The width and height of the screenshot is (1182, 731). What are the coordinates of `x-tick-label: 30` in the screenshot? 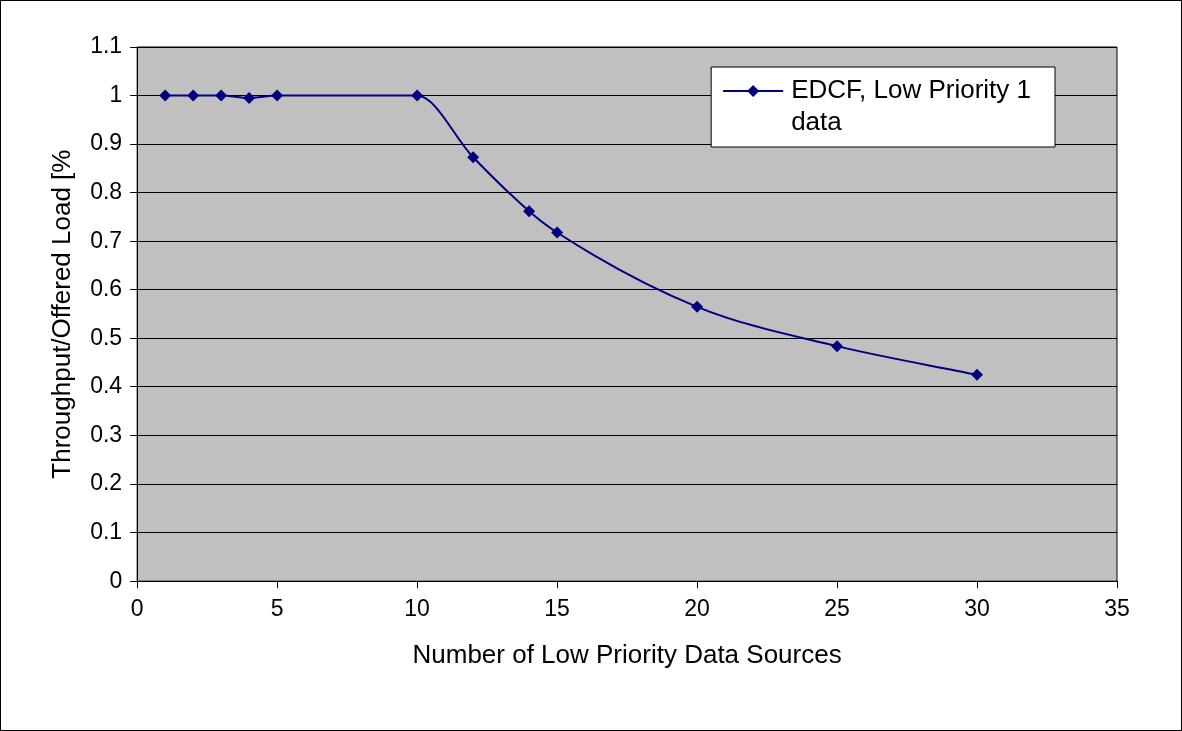 It's located at (977, 608).